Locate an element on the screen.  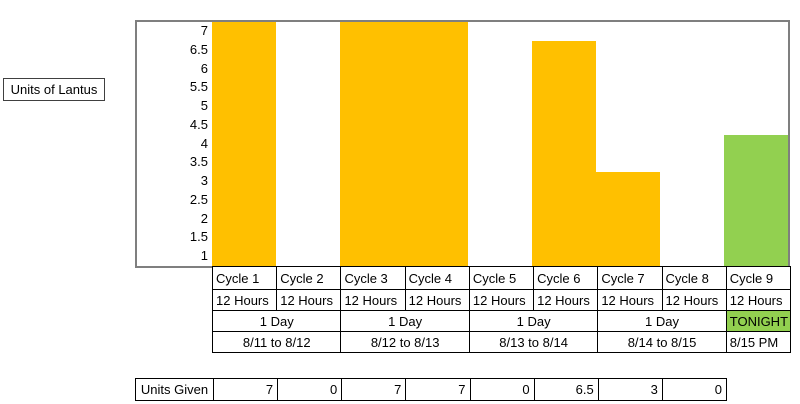
date-span-cell: 8/11 to 8/12 is located at coordinates (276, 342).